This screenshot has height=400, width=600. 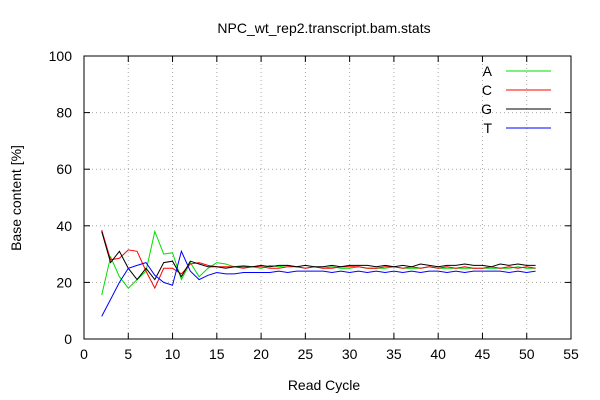 I want to click on legend-label-c: C, so click(x=487, y=90).